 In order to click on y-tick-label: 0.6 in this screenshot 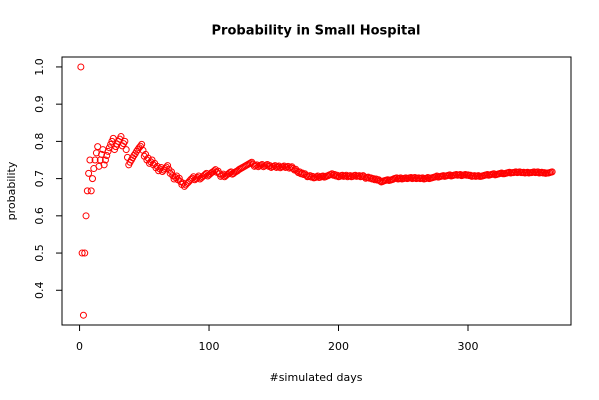, I will do `click(39, 216)`.